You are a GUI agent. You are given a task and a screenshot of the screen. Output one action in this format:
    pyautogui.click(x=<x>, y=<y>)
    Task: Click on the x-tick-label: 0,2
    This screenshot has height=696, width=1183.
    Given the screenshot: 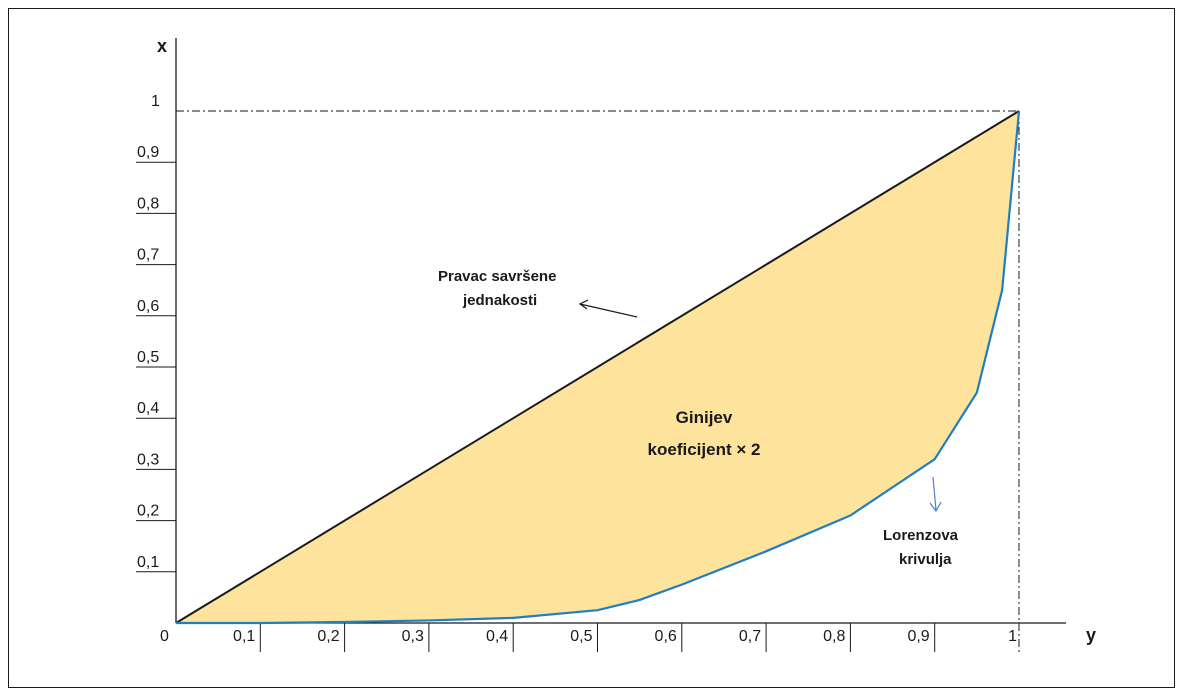 What is the action you would take?
    pyautogui.click(x=328, y=636)
    